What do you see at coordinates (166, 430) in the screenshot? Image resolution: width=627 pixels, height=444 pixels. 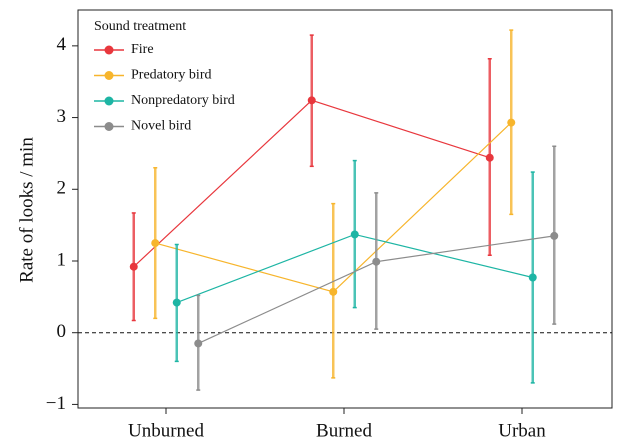 I see `x-tick-label: Unburned` at bounding box center [166, 430].